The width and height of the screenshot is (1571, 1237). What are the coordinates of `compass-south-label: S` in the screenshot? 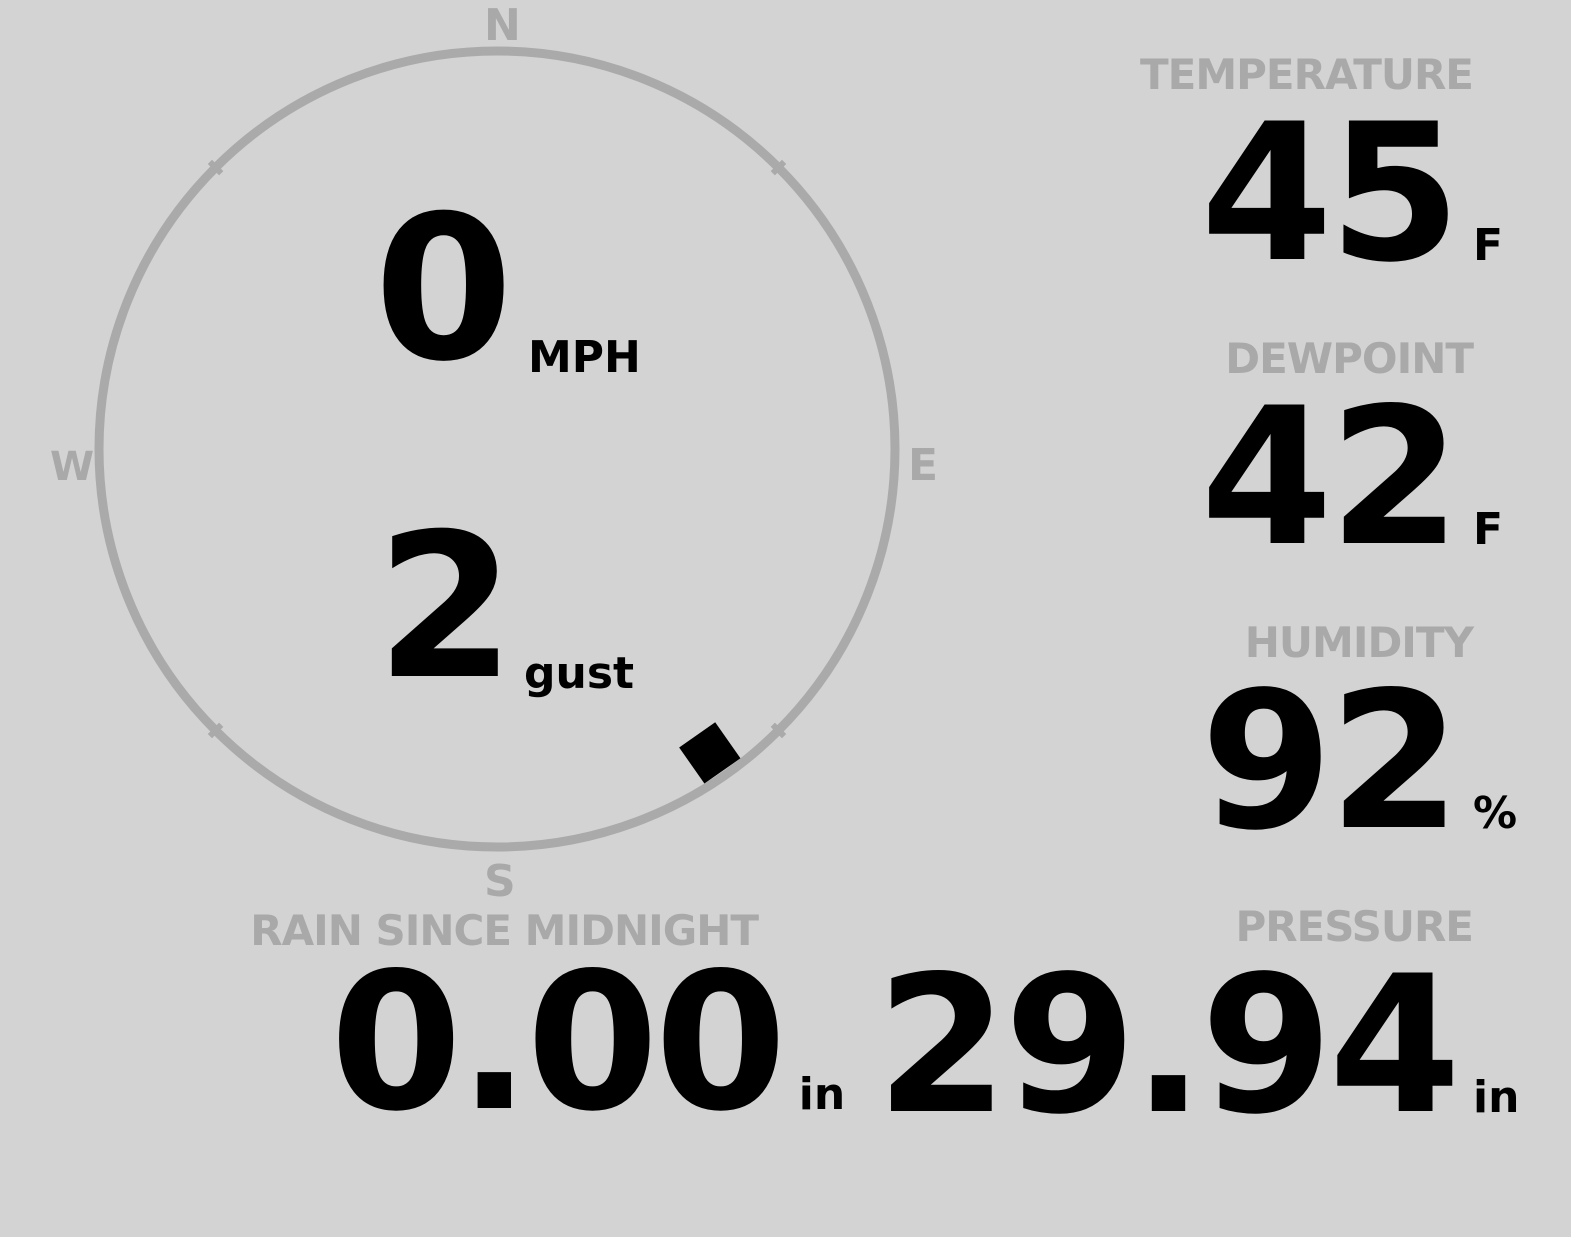 It's located at (500, 881).